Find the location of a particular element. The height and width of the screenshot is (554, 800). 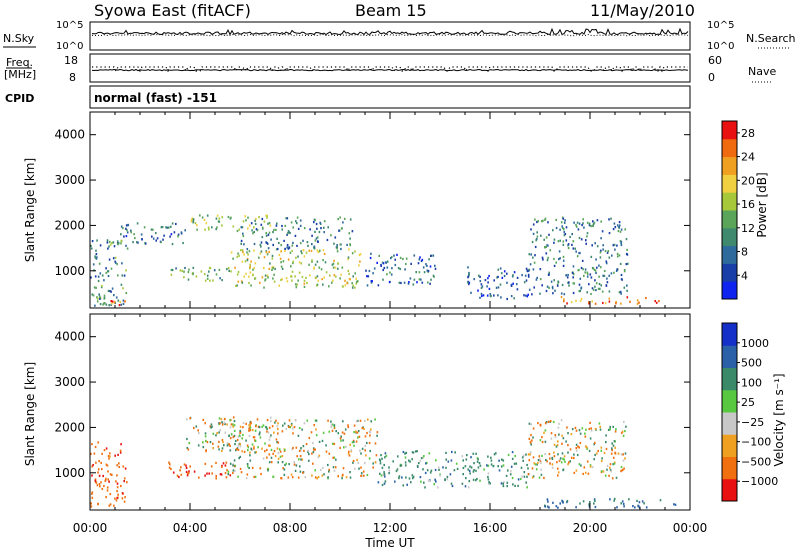

y-tick-label: 2000 is located at coordinates (69, 225).